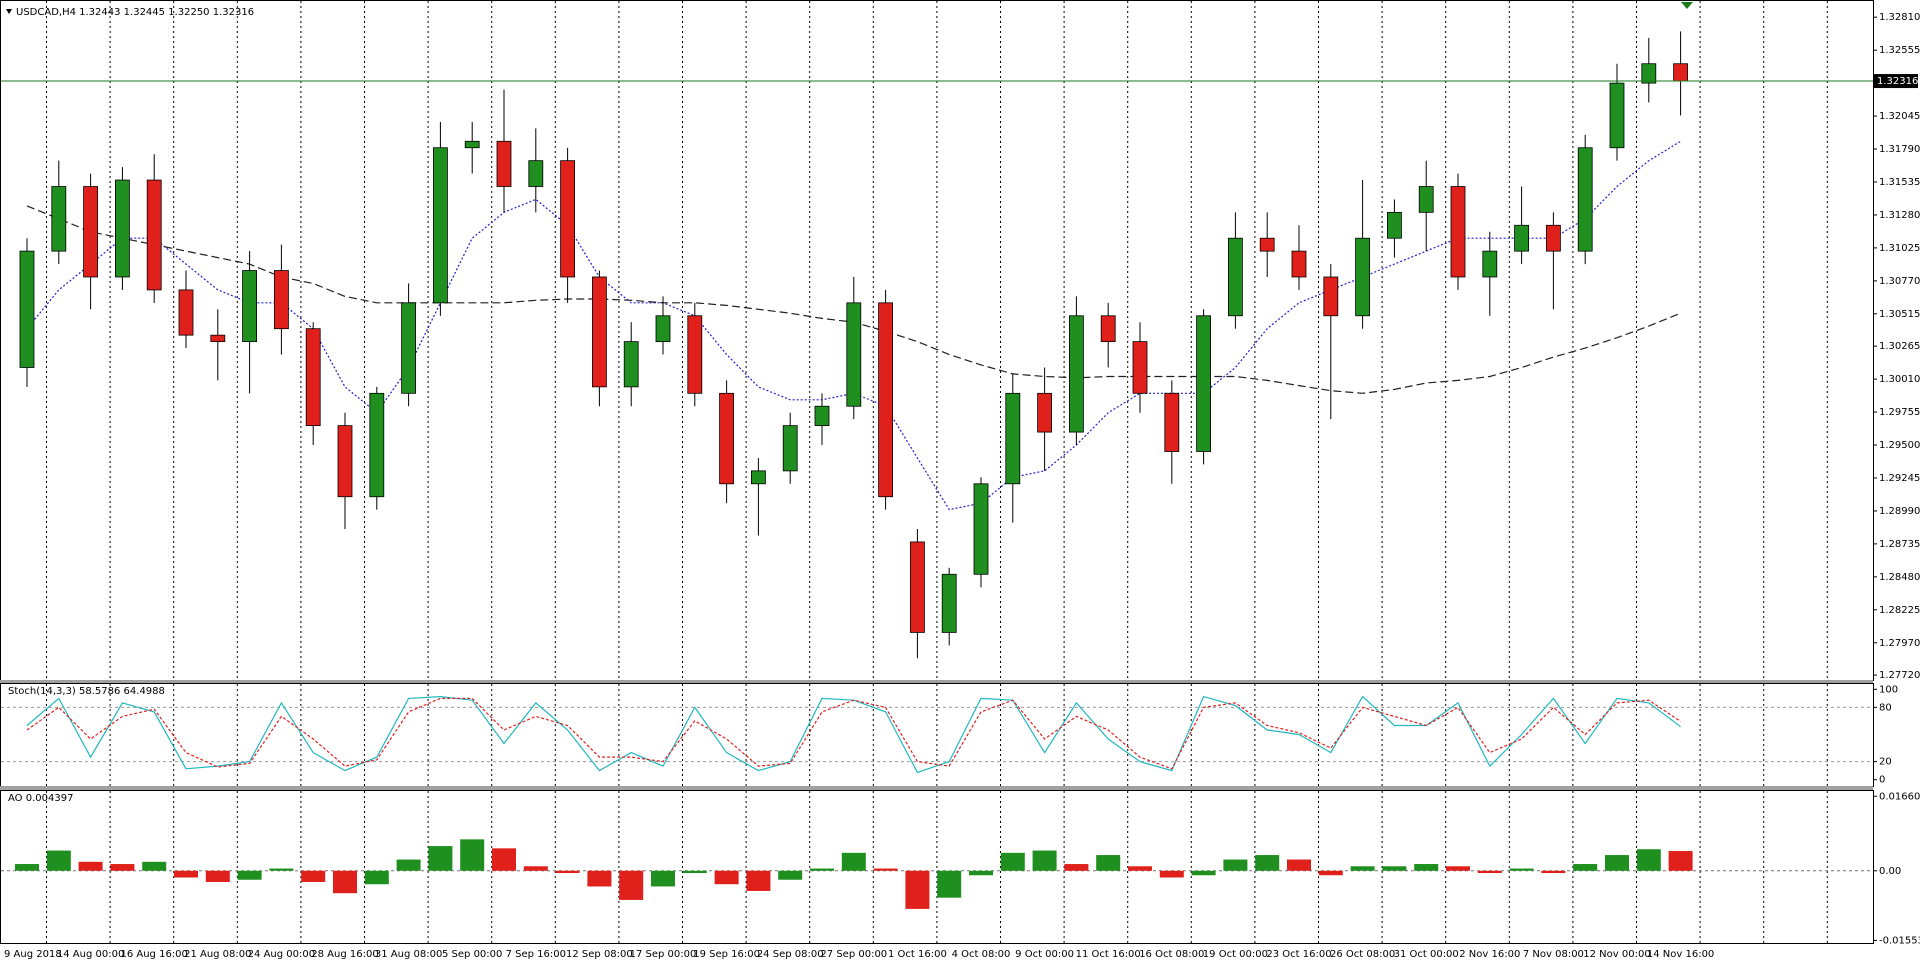 The width and height of the screenshot is (1920, 971). I want to click on x-tick-label: 16 Oct 08:00, so click(1171, 954).